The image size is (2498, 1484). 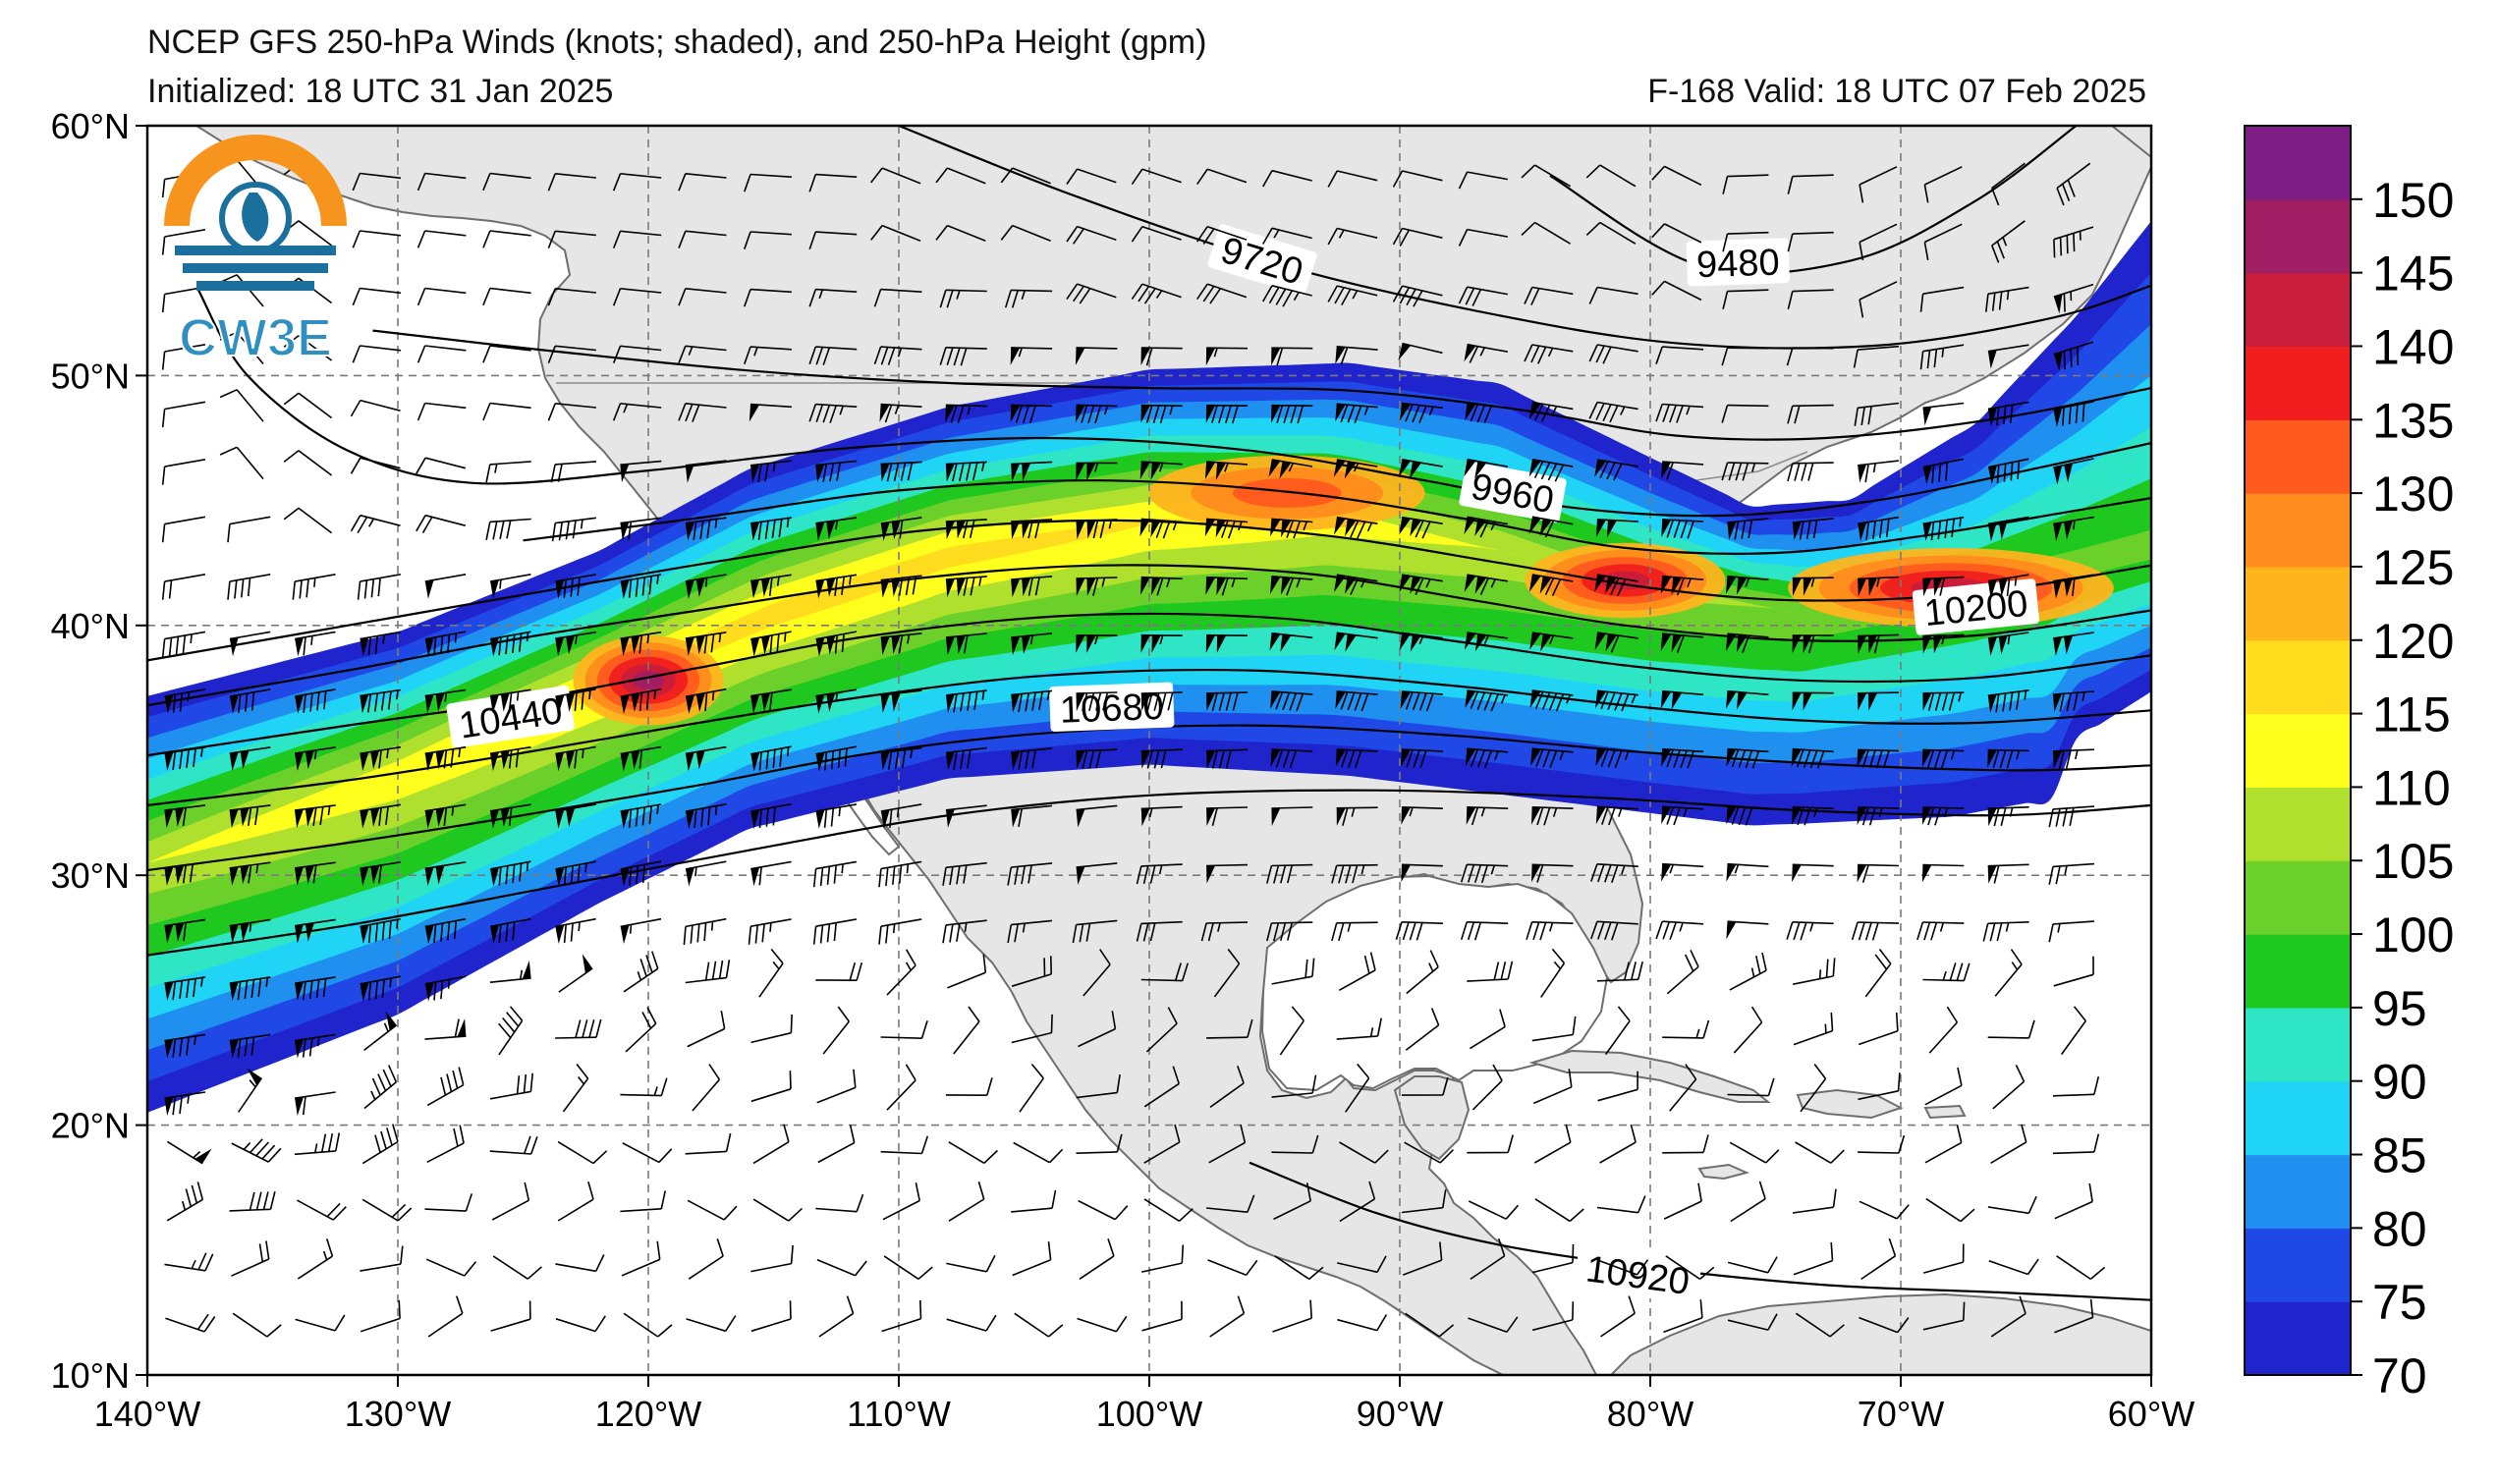 I want to click on lat-tick-label: 20°N, so click(x=90, y=1126).